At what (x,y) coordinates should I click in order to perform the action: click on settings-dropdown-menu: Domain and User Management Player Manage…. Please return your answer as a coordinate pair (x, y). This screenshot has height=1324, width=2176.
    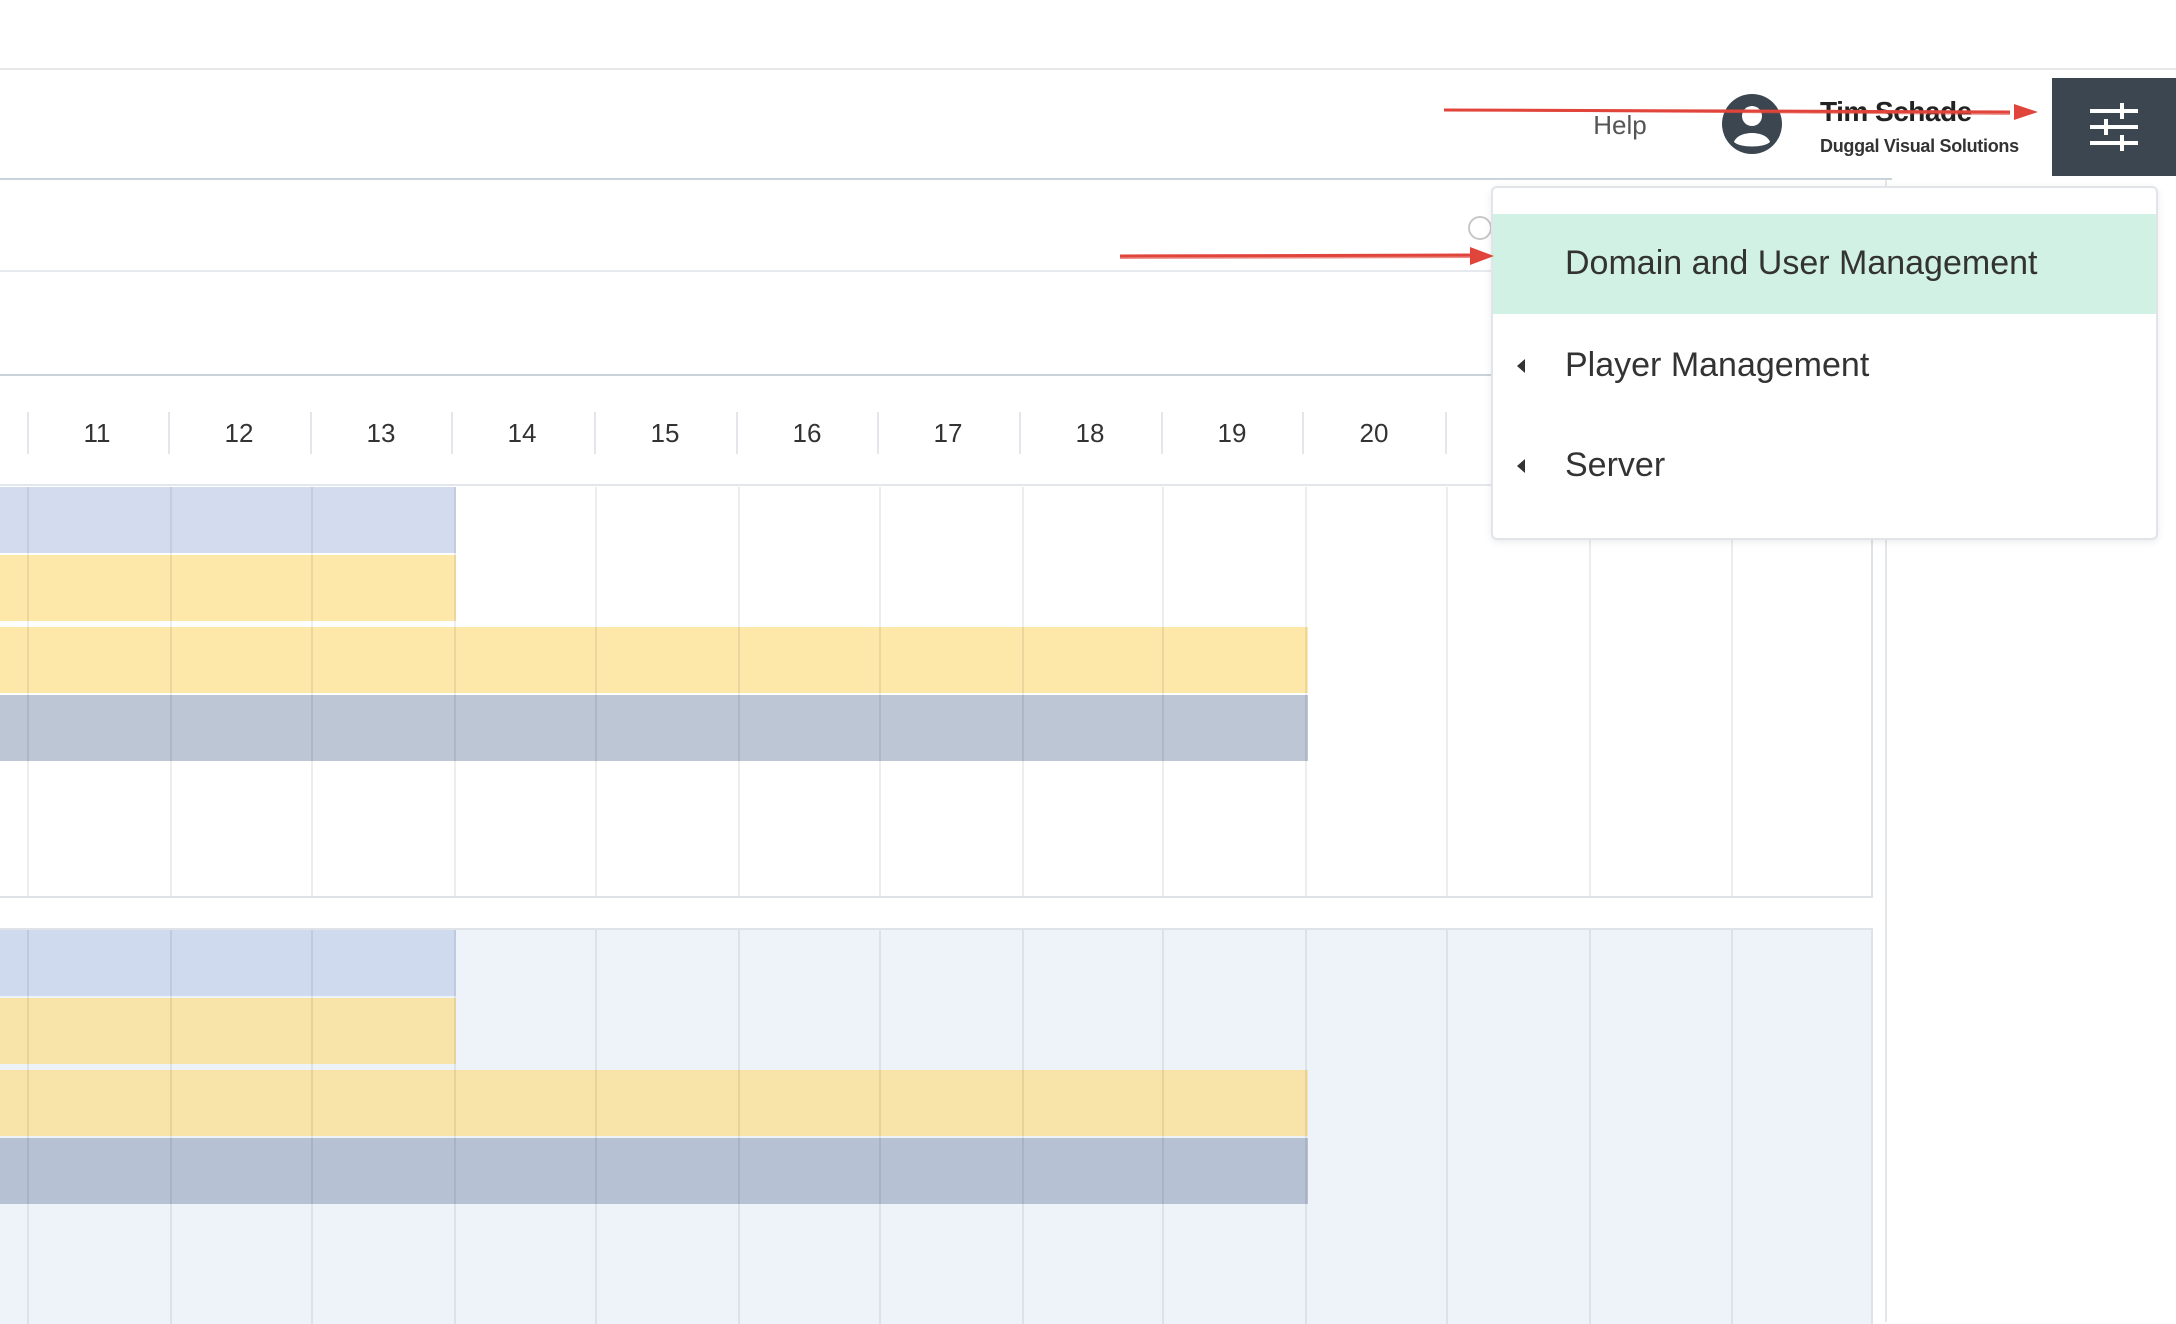
    Looking at the image, I should click on (1824, 363).